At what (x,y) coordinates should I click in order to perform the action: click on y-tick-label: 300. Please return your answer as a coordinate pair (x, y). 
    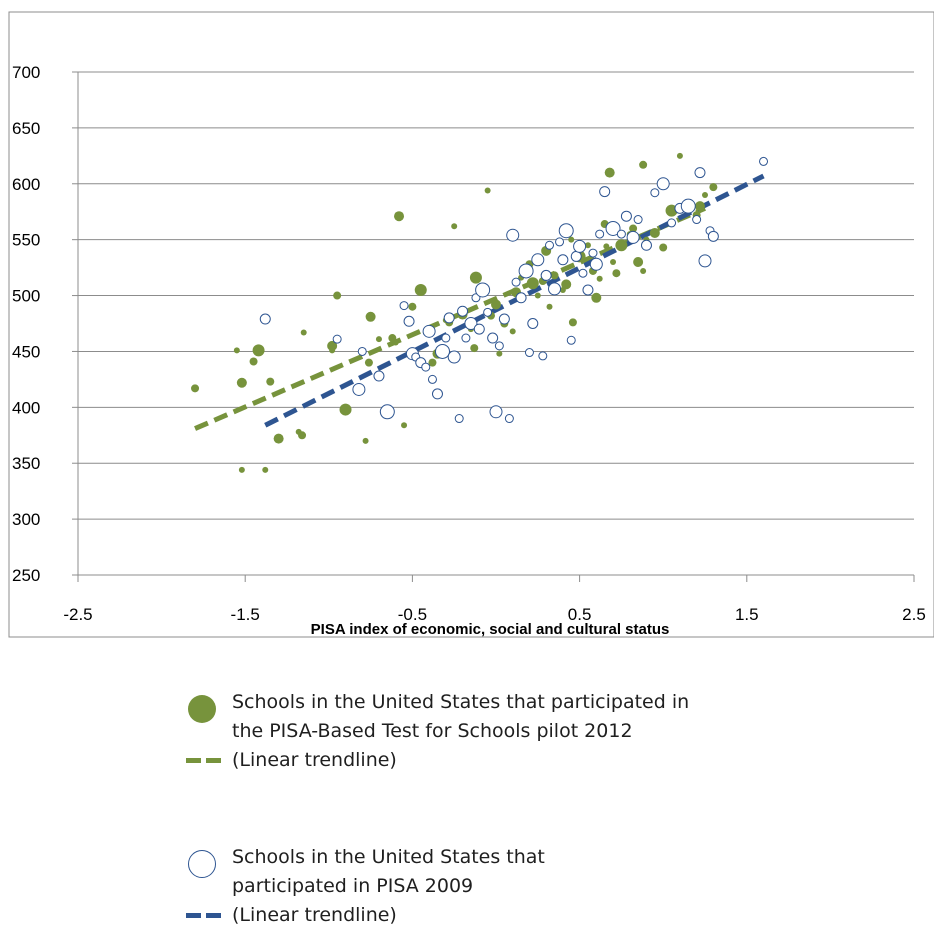
    Looking at the image, I should click on (26, 519).